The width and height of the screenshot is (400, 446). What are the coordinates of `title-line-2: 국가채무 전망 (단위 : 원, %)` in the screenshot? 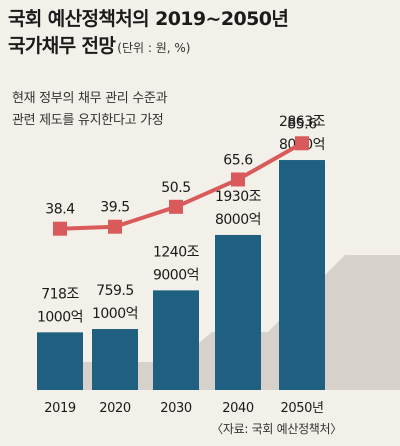 It's located at (203, 47).